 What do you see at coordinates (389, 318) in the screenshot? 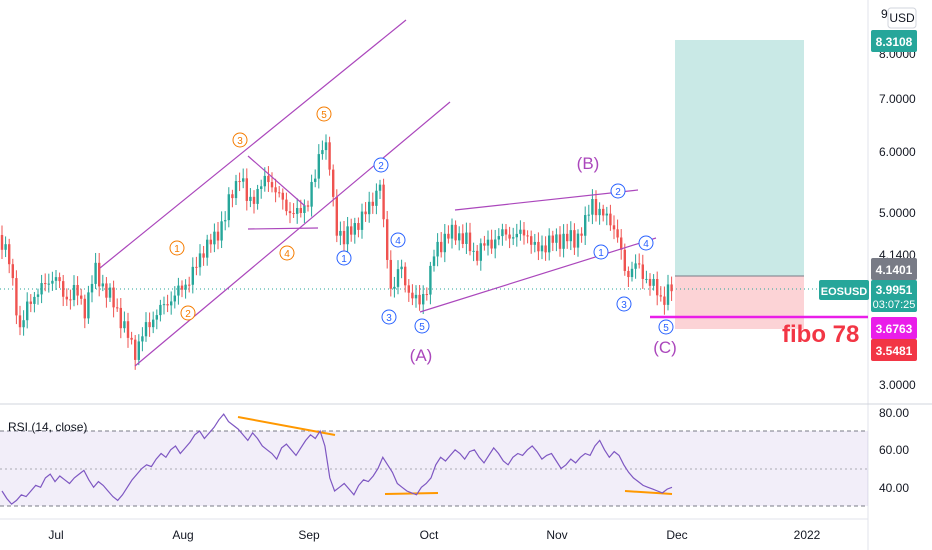
I see `wave-a-label-3: 3` at bounding box center [389, 318].